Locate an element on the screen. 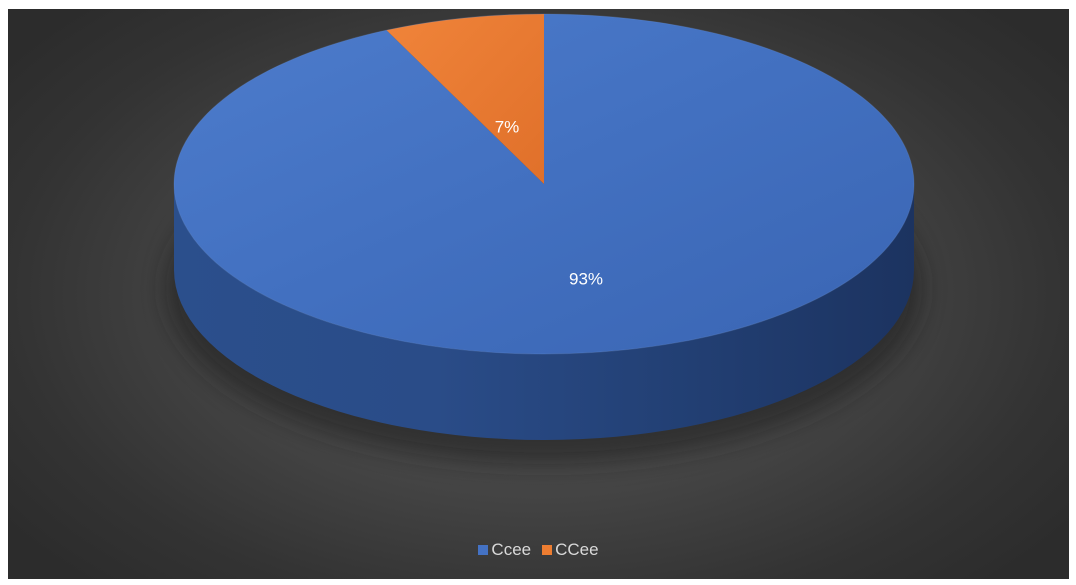 This screenshot has height=585, width=1076. legend-label-ccee: Ccee is located at coordinates (511, 549).